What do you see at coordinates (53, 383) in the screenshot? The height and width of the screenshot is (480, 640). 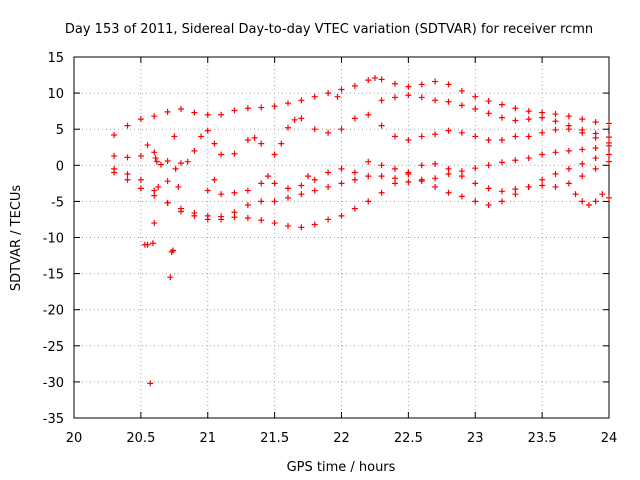 I see `y-tick-label: -30` at bounding box center [53, 383].